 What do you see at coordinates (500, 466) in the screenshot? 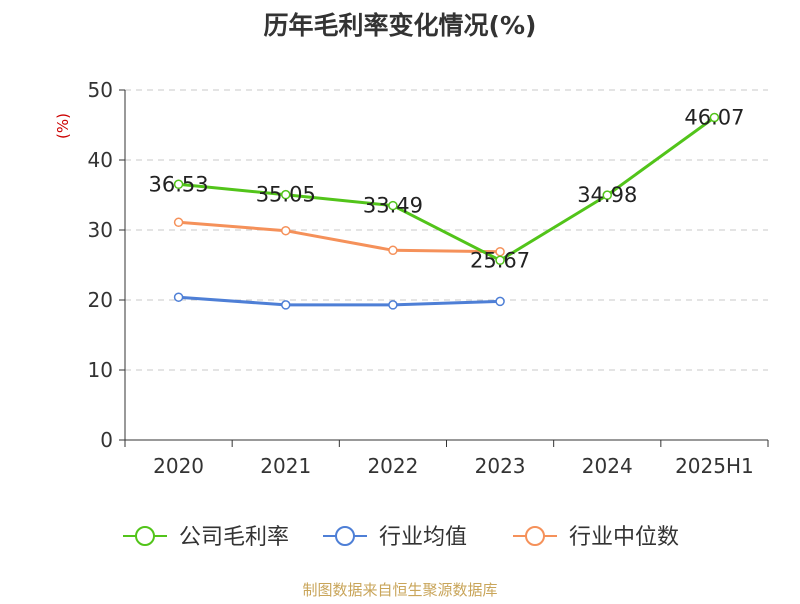
I see `x-tick-label: 2023` at bounding box center [500, 466].